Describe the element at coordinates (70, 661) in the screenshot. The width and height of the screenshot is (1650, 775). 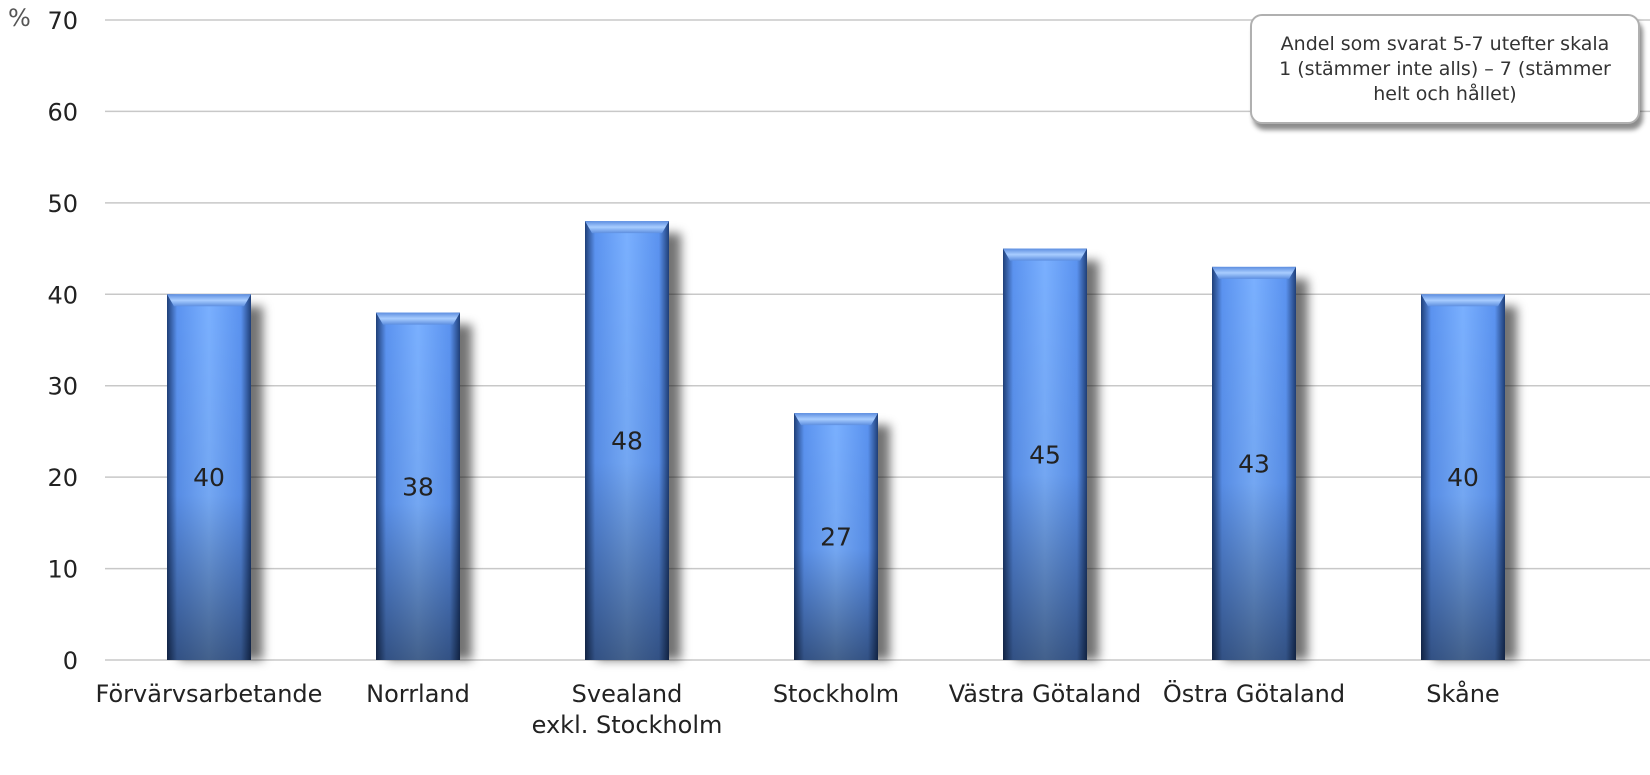
I see `y-tick-label: 0` at that location.